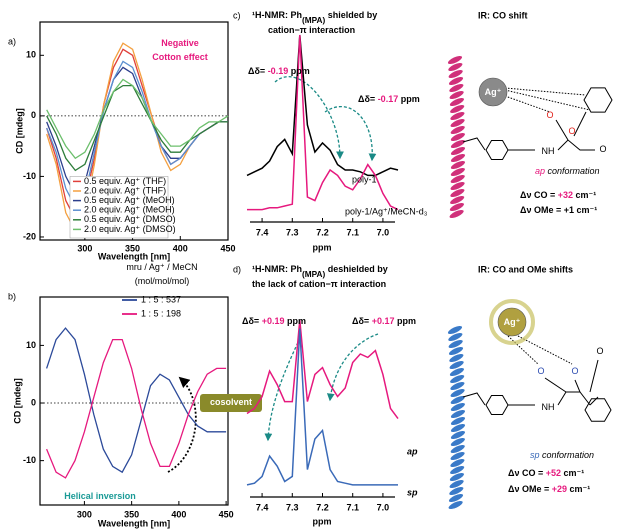 This screenshot has height=531, width=629. What do you see at coordinates (125, 190) in the screenshot?
I see `legend-label: 2.0 equiv. Ag⁺ (THF)` at bounding box center [125, 190].